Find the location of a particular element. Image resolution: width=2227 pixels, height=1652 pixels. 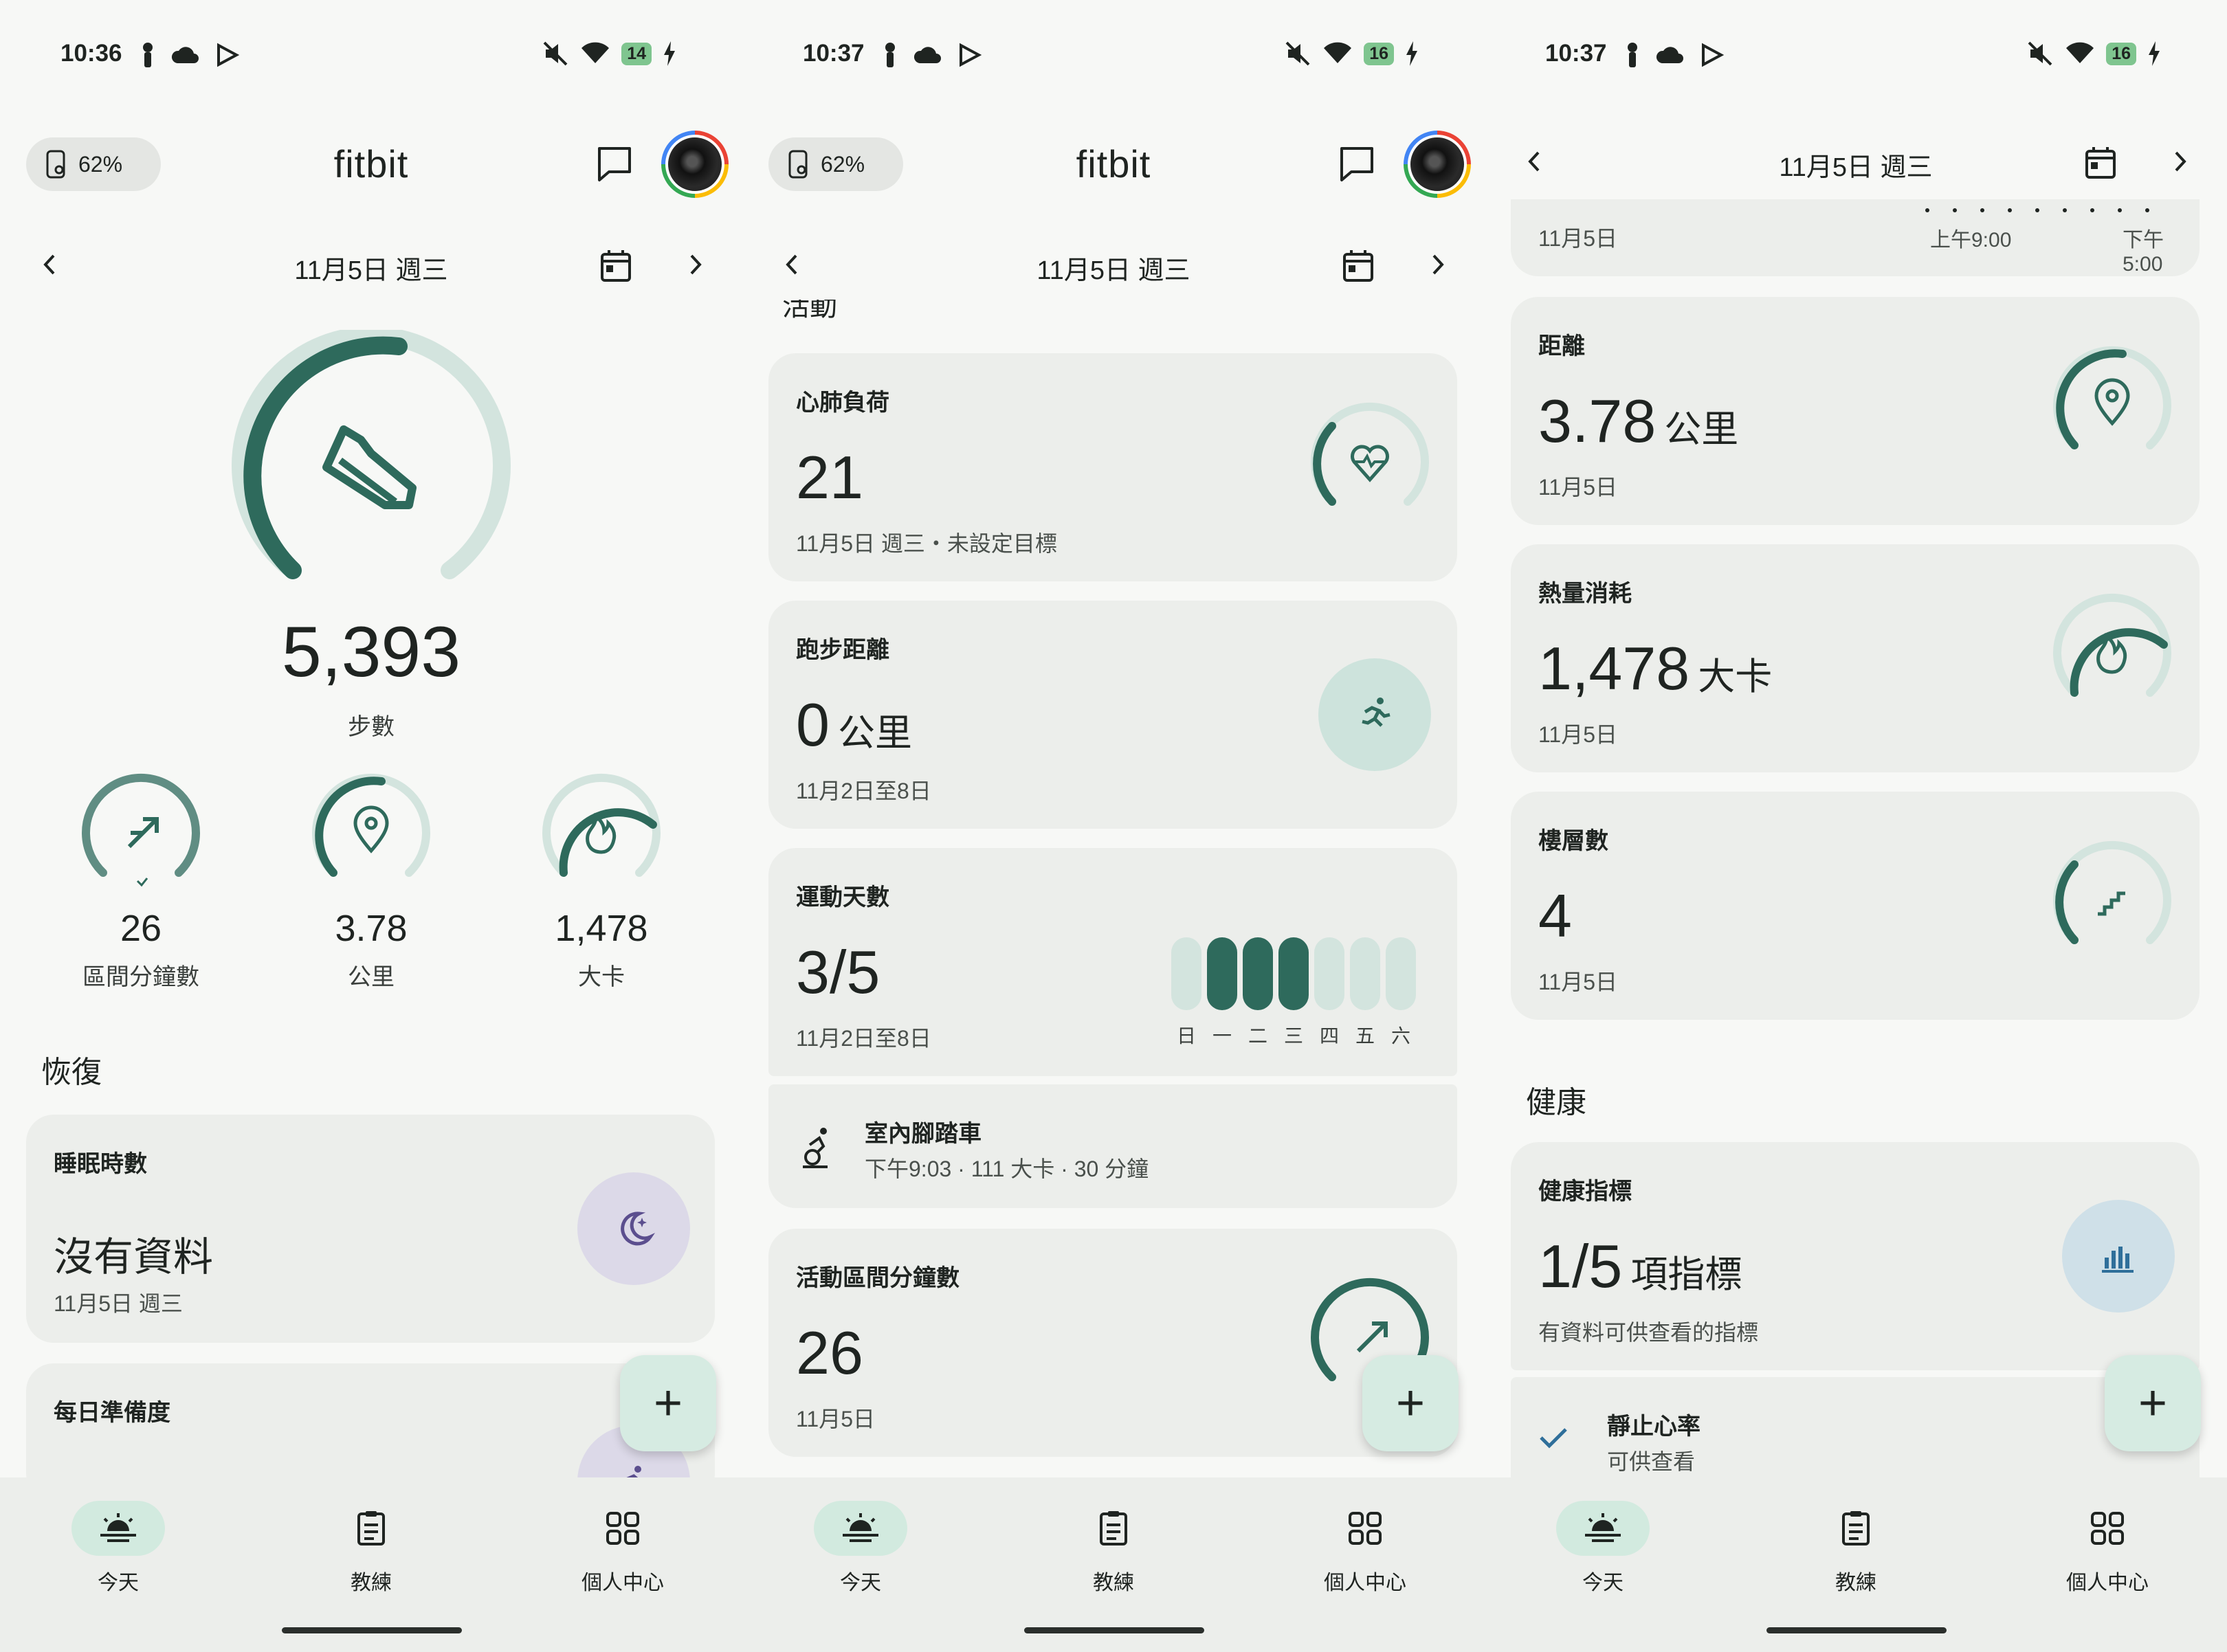

partial-heading-text: 活動 is located at coordinates (809, 310).